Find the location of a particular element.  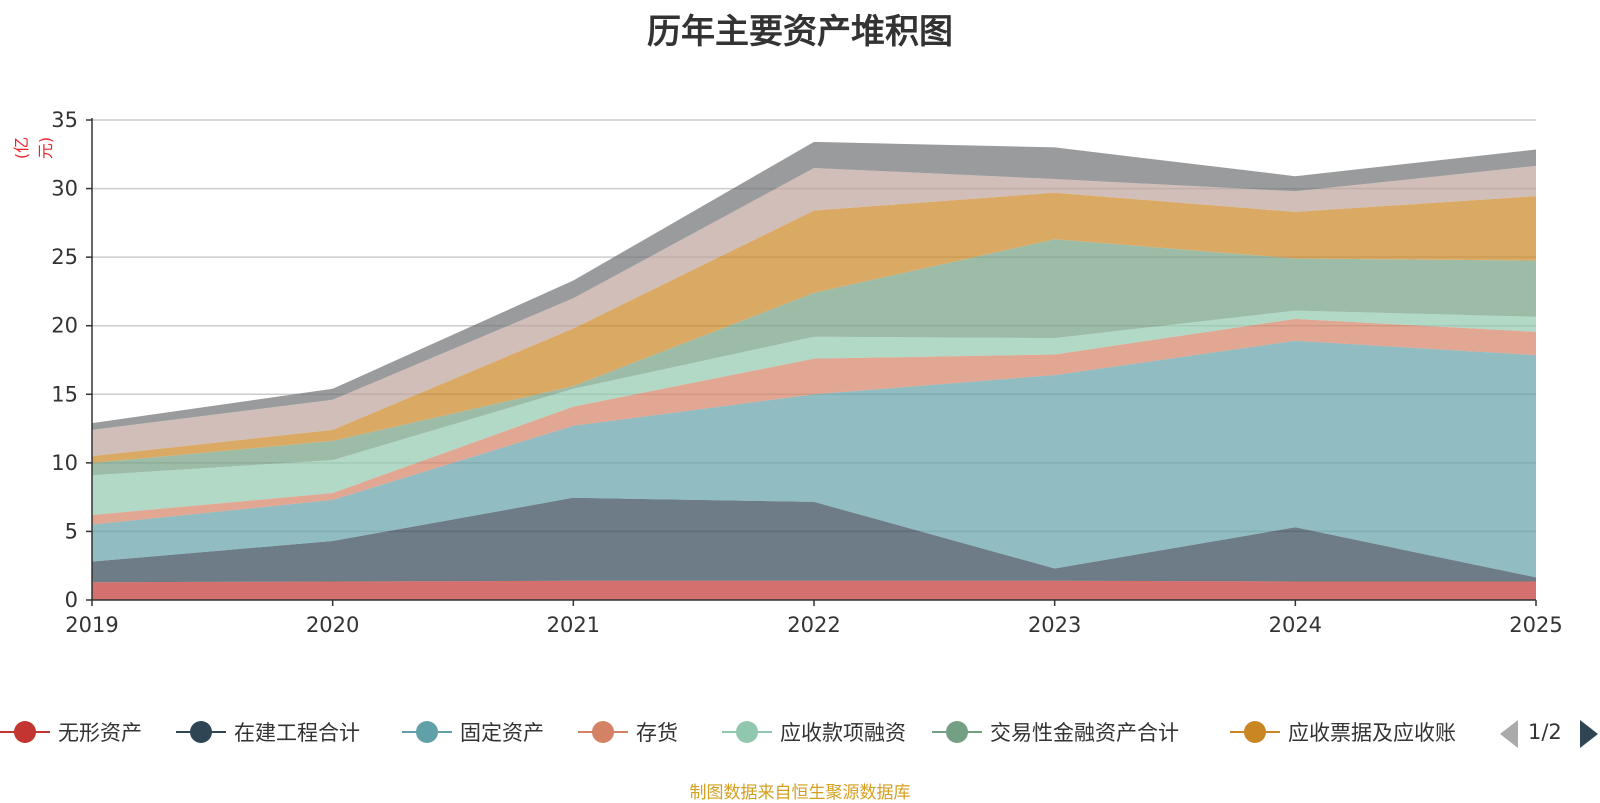

x-tick-label: 2023 is located at coordinates (1054, 625).